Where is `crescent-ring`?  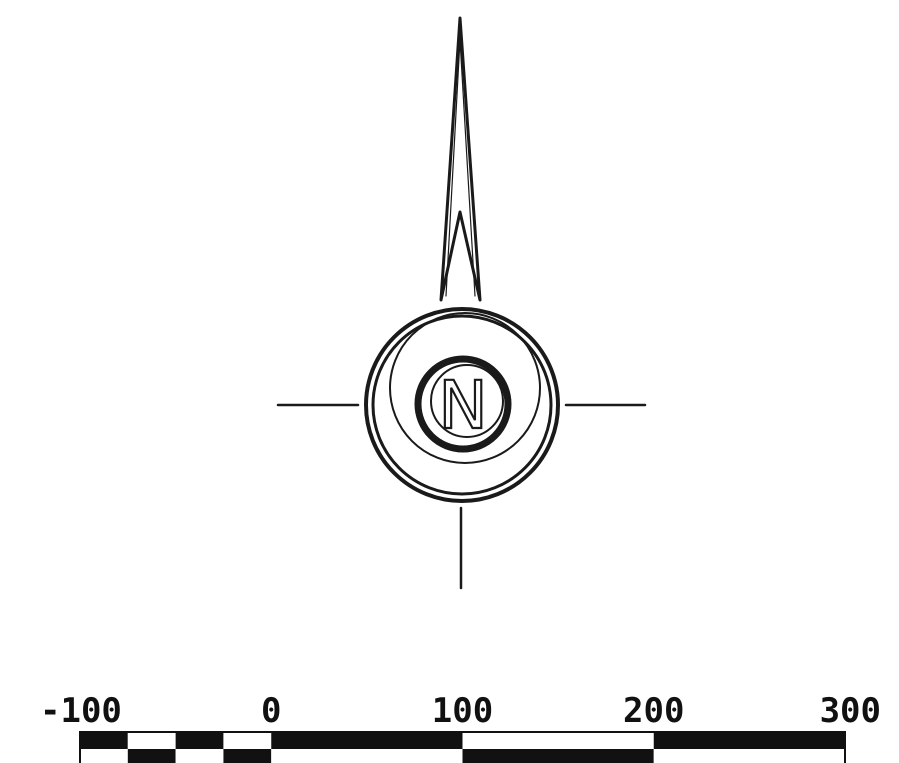 crescent-ring is located at coordinates (465, 388).